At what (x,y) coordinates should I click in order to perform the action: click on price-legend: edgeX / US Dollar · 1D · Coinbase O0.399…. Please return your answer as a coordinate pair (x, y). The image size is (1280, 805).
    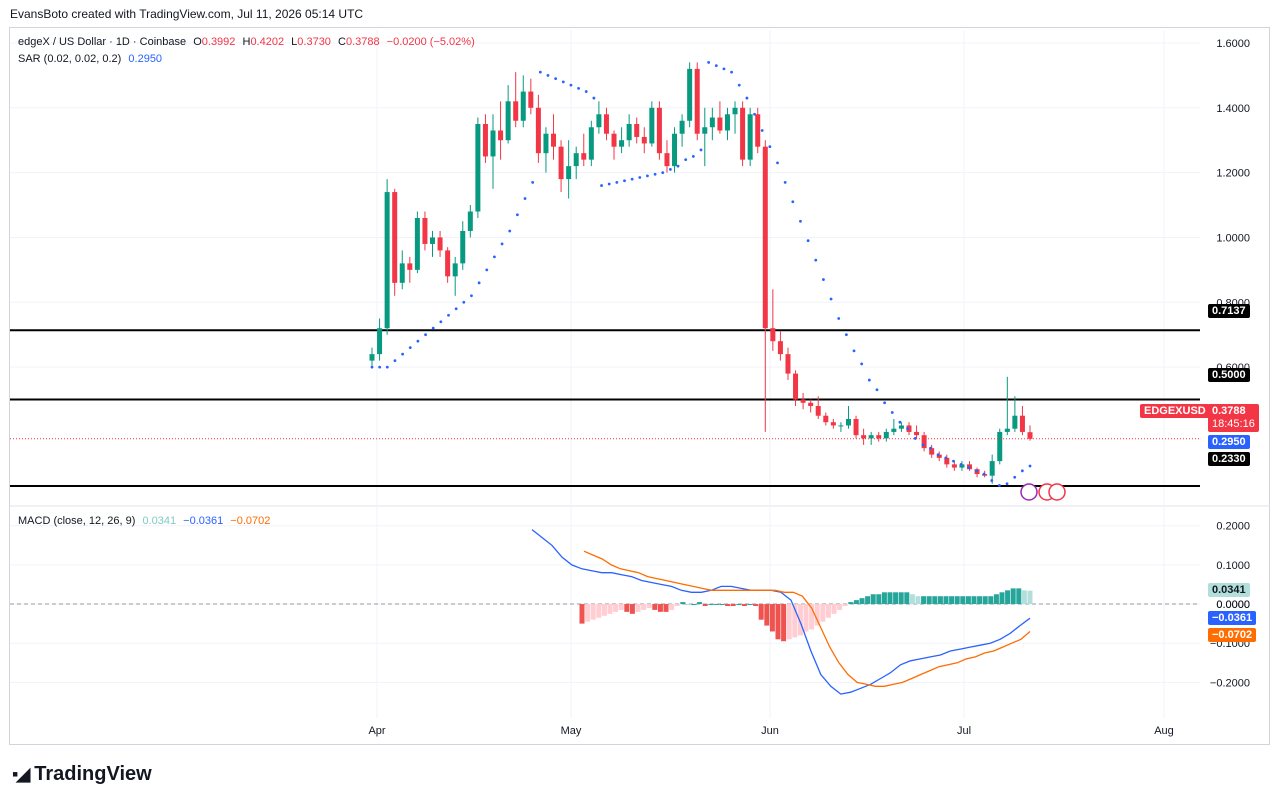
    Looking at the image, I should click on (248, 42).